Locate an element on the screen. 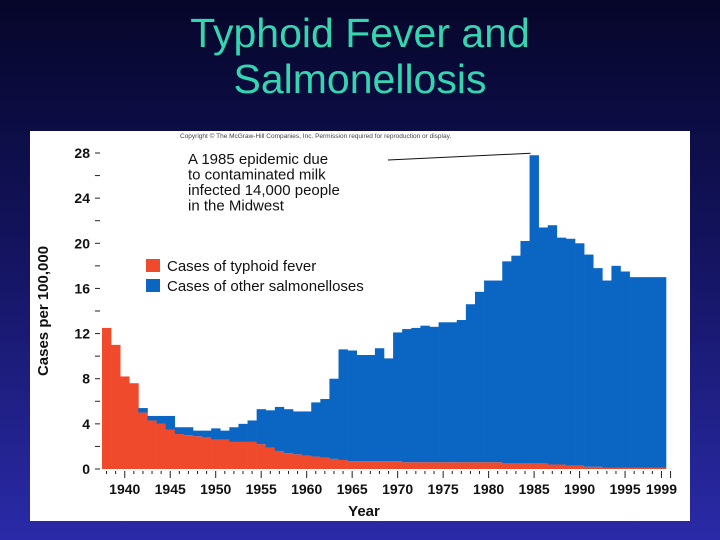  salmonella-bar-1967 is located at coordinates (370, 408).